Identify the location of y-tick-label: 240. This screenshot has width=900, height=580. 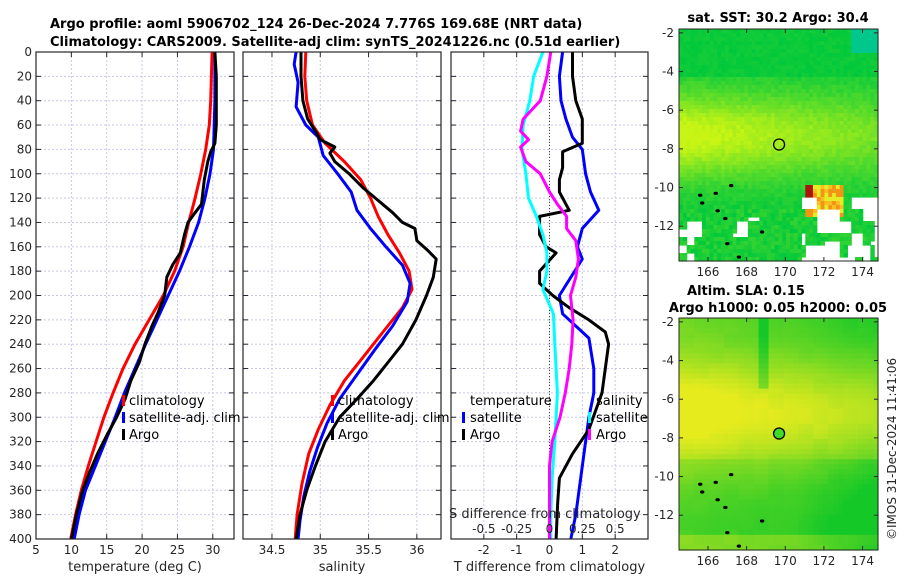
(20, 344).